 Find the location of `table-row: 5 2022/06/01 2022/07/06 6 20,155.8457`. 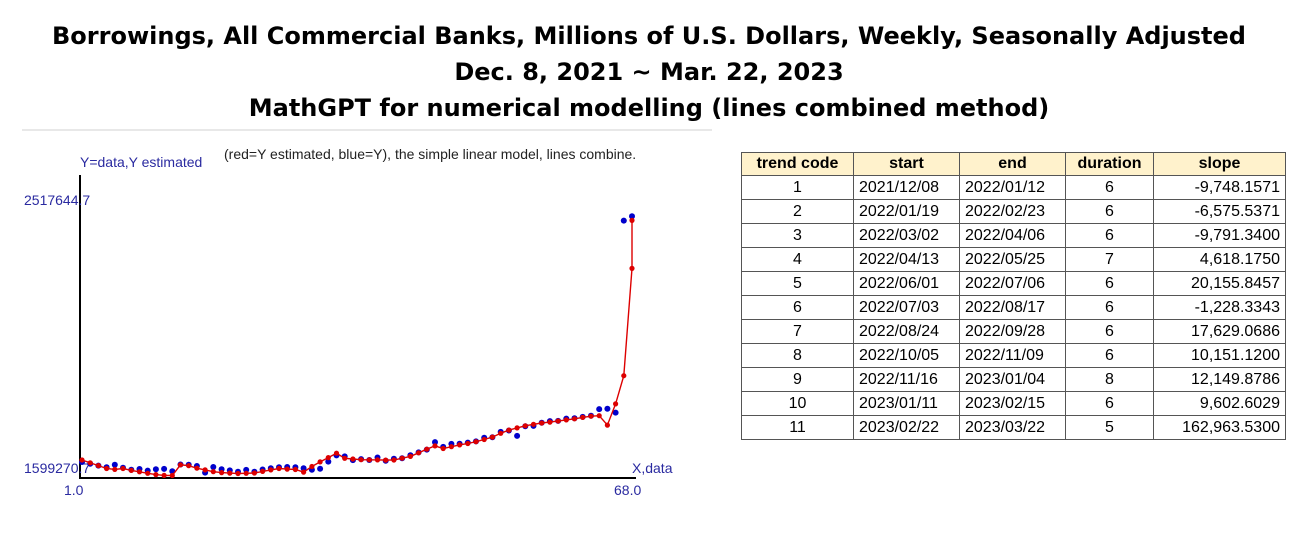

table-row: 5 2022/06/01 2022/07/06 6 20,155.8457 is located at coordinates (1013, 283).